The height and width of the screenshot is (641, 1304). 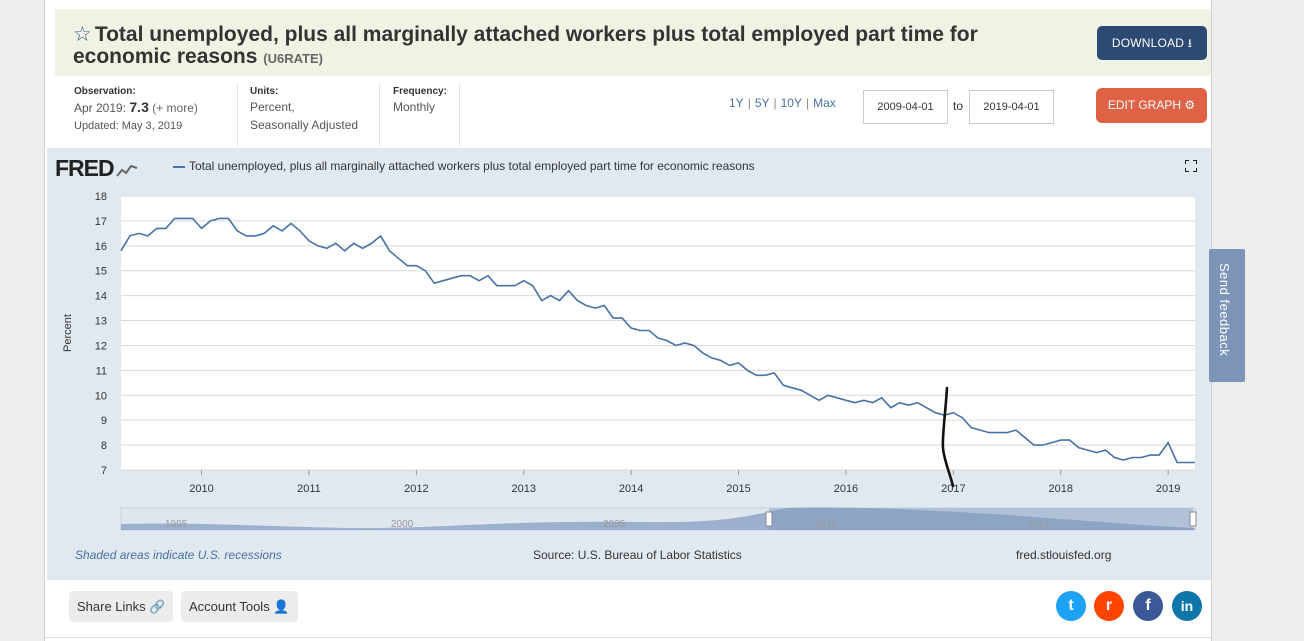 I want to click on range-1y: 1Y, so click(x=736, y=103).